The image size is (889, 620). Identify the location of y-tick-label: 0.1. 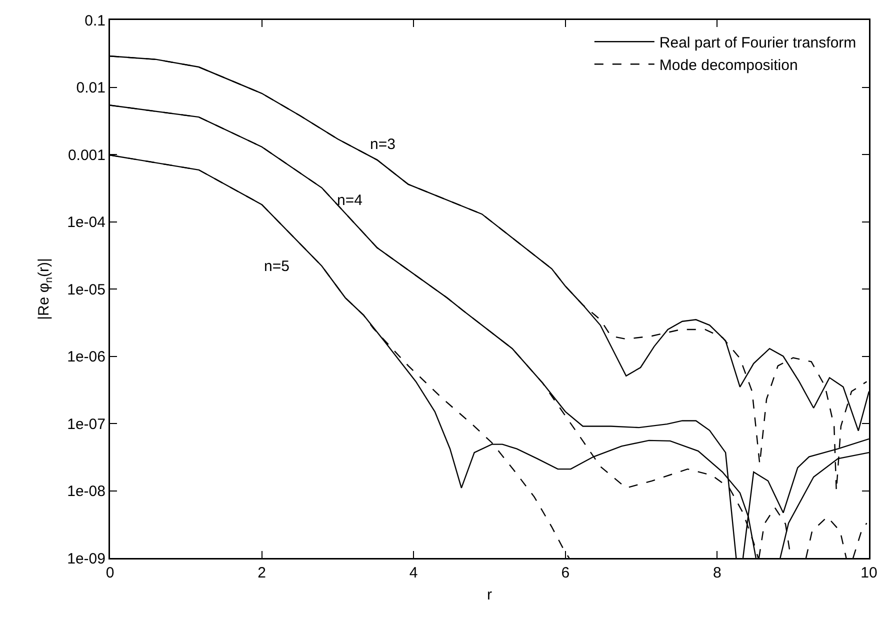
(95, 21).